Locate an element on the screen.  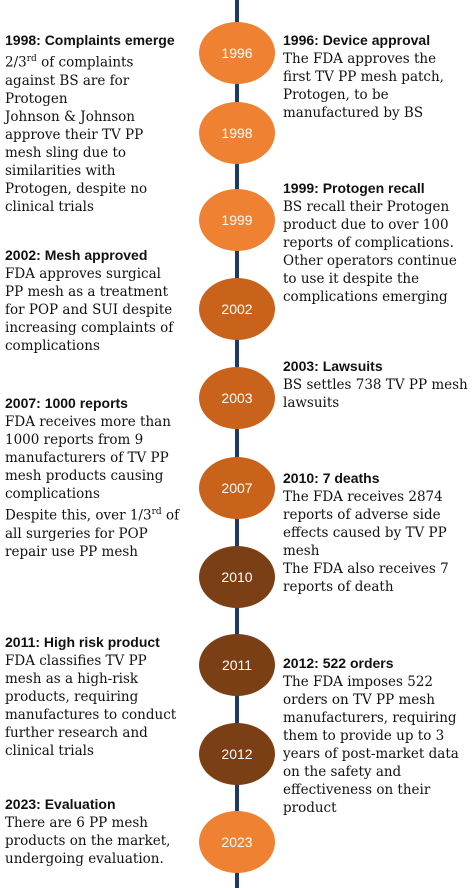
event-line: undergoing evaluation. is located at coordinates (84, 859).